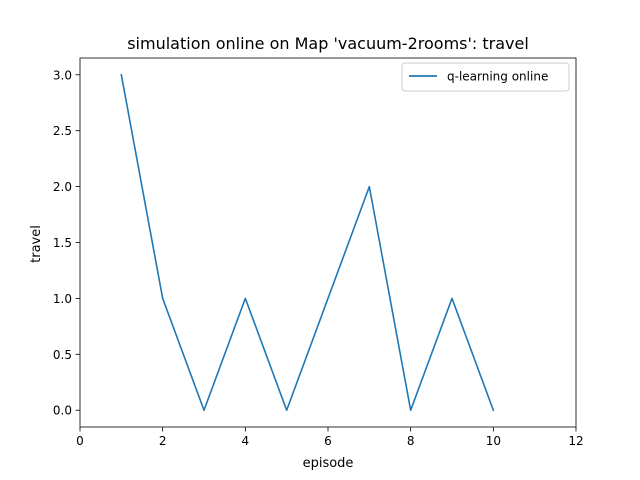 The height and width of the screenshot is (480, 640). What do you see at coordinates (62, 243) in the screenshot?
I see `y-tick-label: 1.5` at bounding box center [62, 243].